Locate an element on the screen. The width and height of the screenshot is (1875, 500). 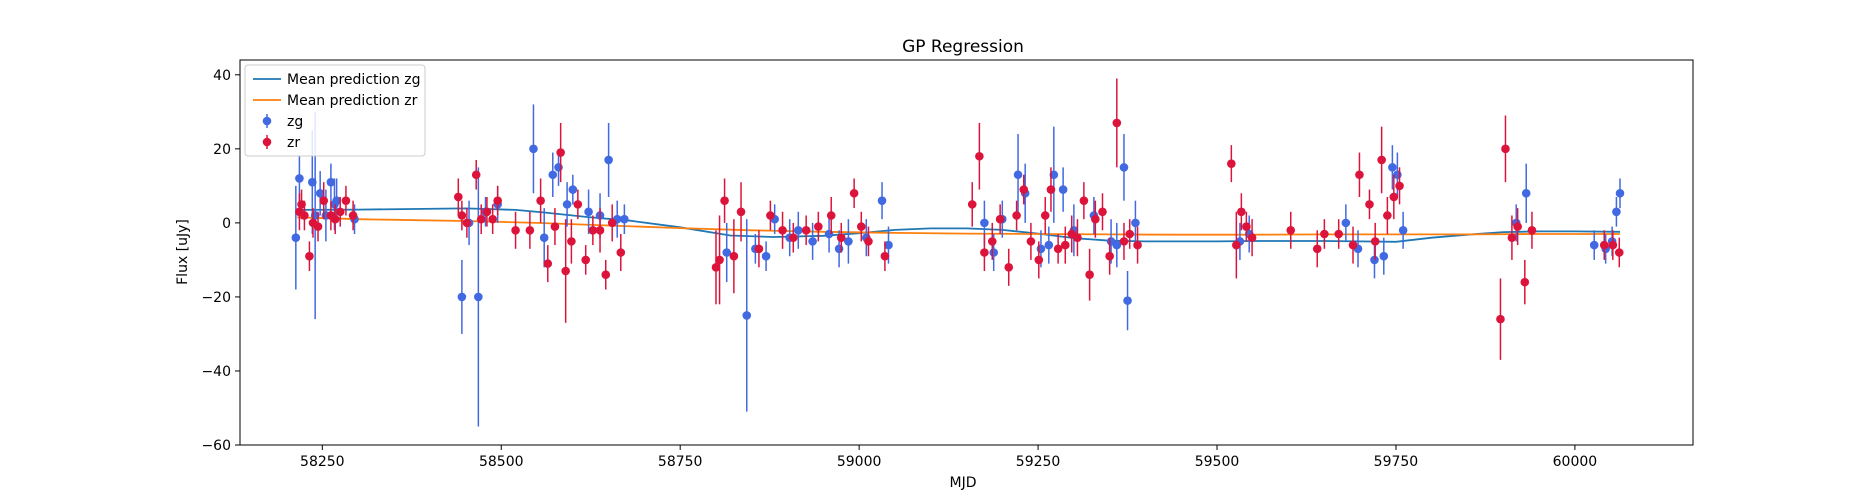
legend-label: zg is located at coordinates (295, 122).